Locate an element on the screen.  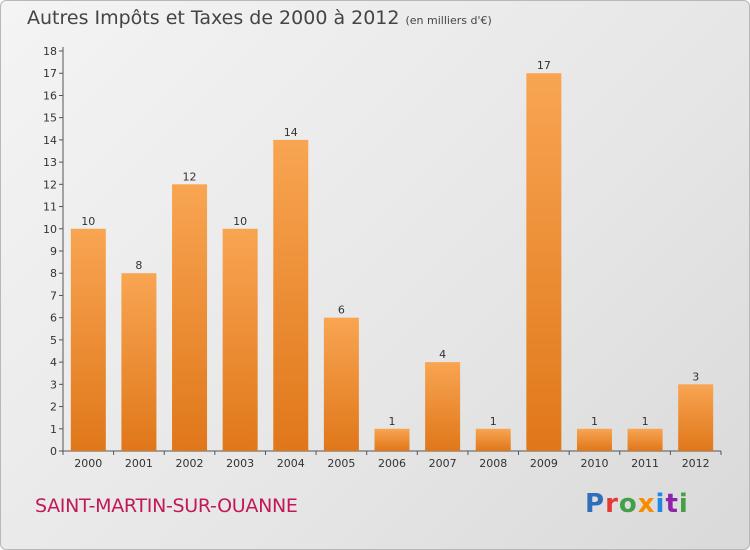
data-label-2003: 10 is located at coordinates (240, 221).